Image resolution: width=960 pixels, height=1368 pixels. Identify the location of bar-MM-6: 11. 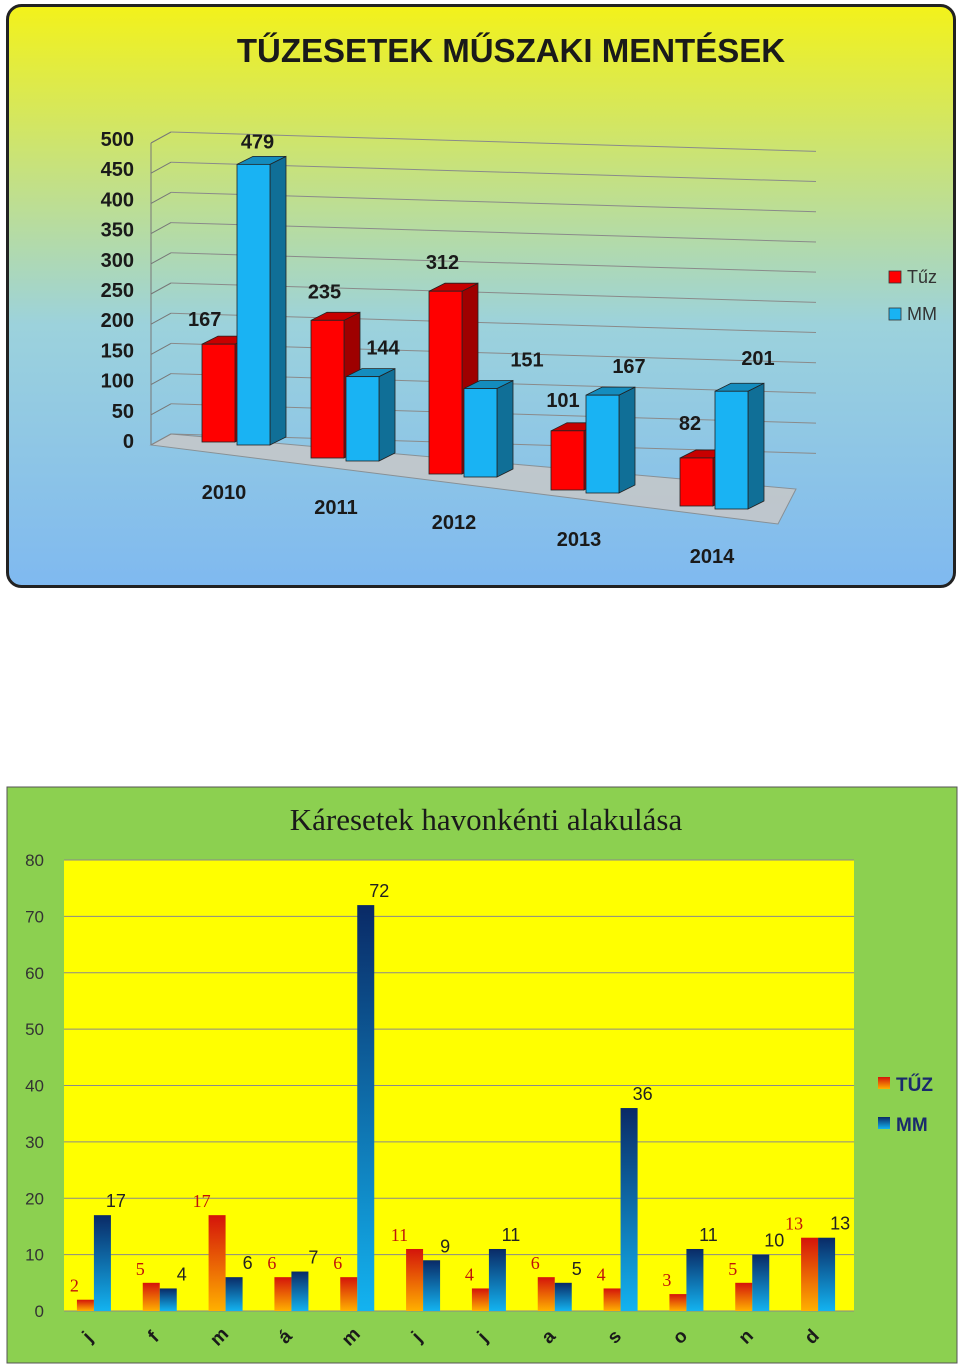
(504, 1268).